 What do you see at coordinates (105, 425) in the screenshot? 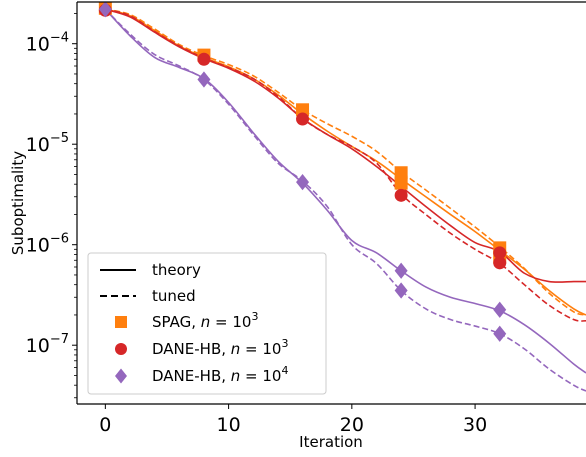
I see `x-tick-label: 0` at bounding box center [105, 425].